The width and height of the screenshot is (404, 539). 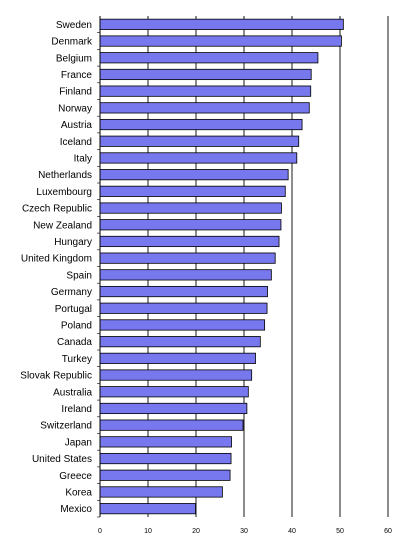 I want to click on bar-mexico, so click(x=147, y=509).